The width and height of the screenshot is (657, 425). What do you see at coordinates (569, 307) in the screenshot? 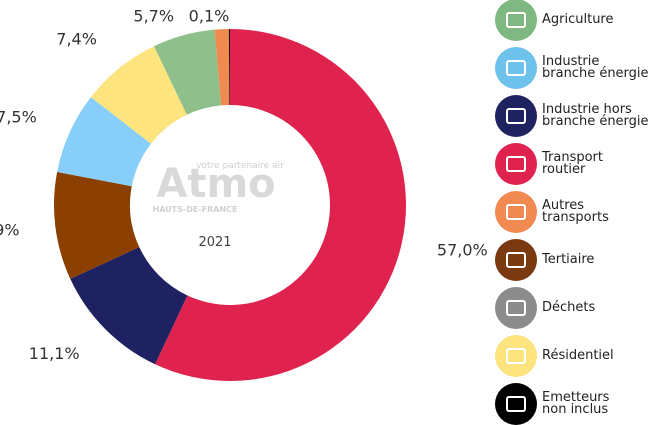
I see `legend-label: Déchets` at bounding box center [569, 307].